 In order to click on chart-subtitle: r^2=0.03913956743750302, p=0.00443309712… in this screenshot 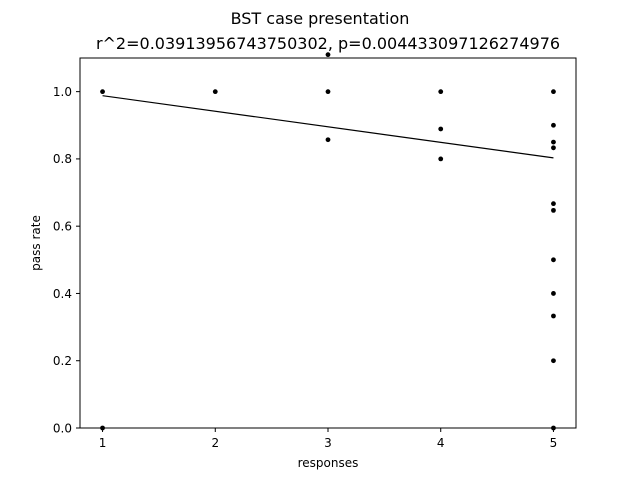, I will do `click(328, 43)`.